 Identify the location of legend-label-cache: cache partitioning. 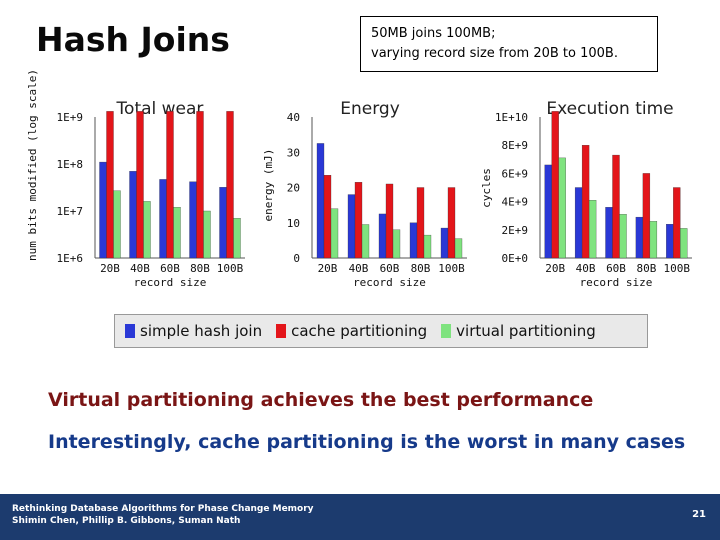
(359, 331).